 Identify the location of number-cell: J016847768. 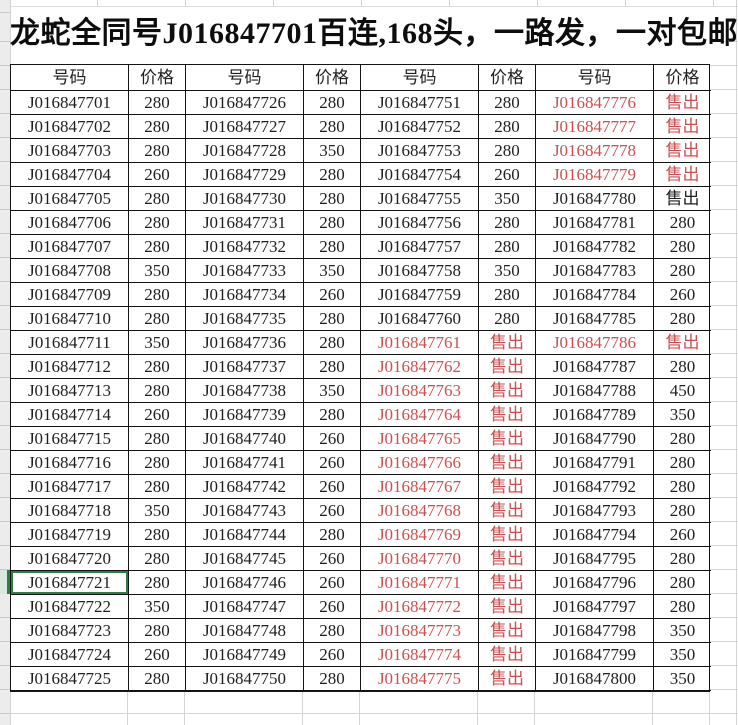
(420, 511).